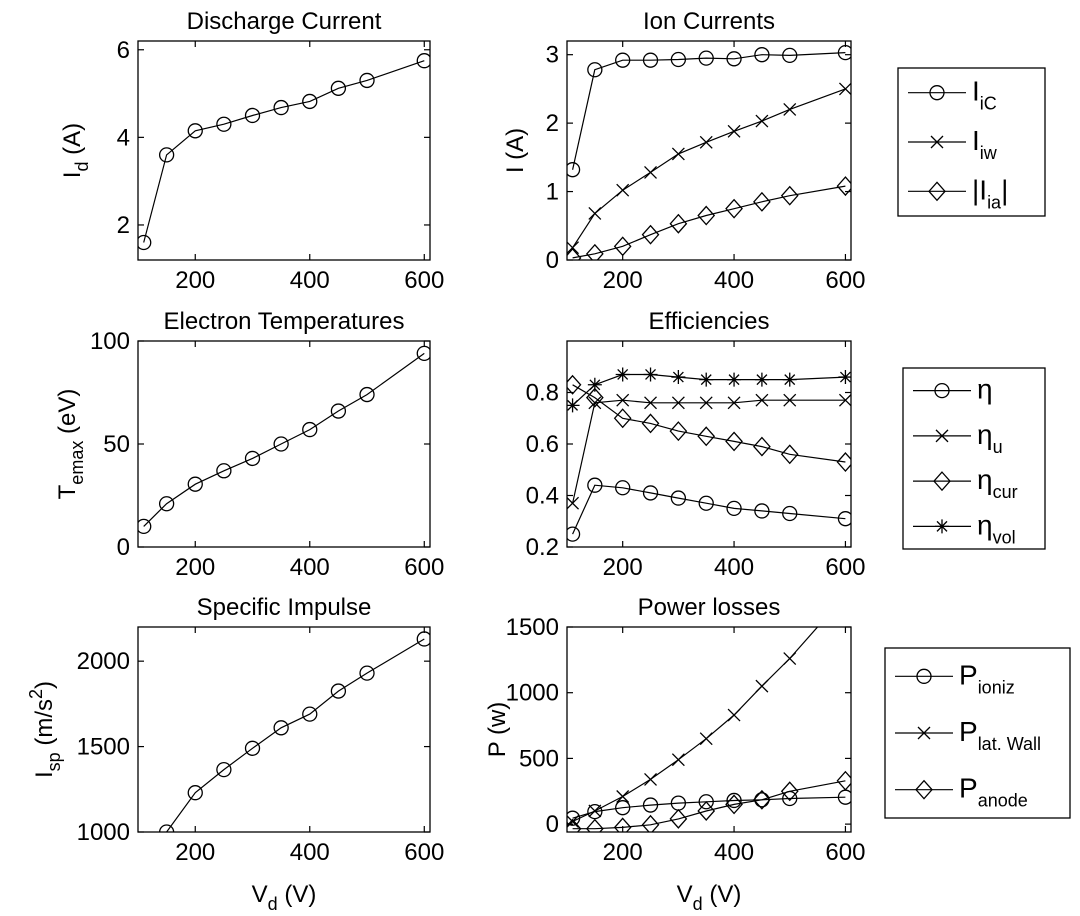  I want to click on y-tick-label: 0.8, so click(542, 393).